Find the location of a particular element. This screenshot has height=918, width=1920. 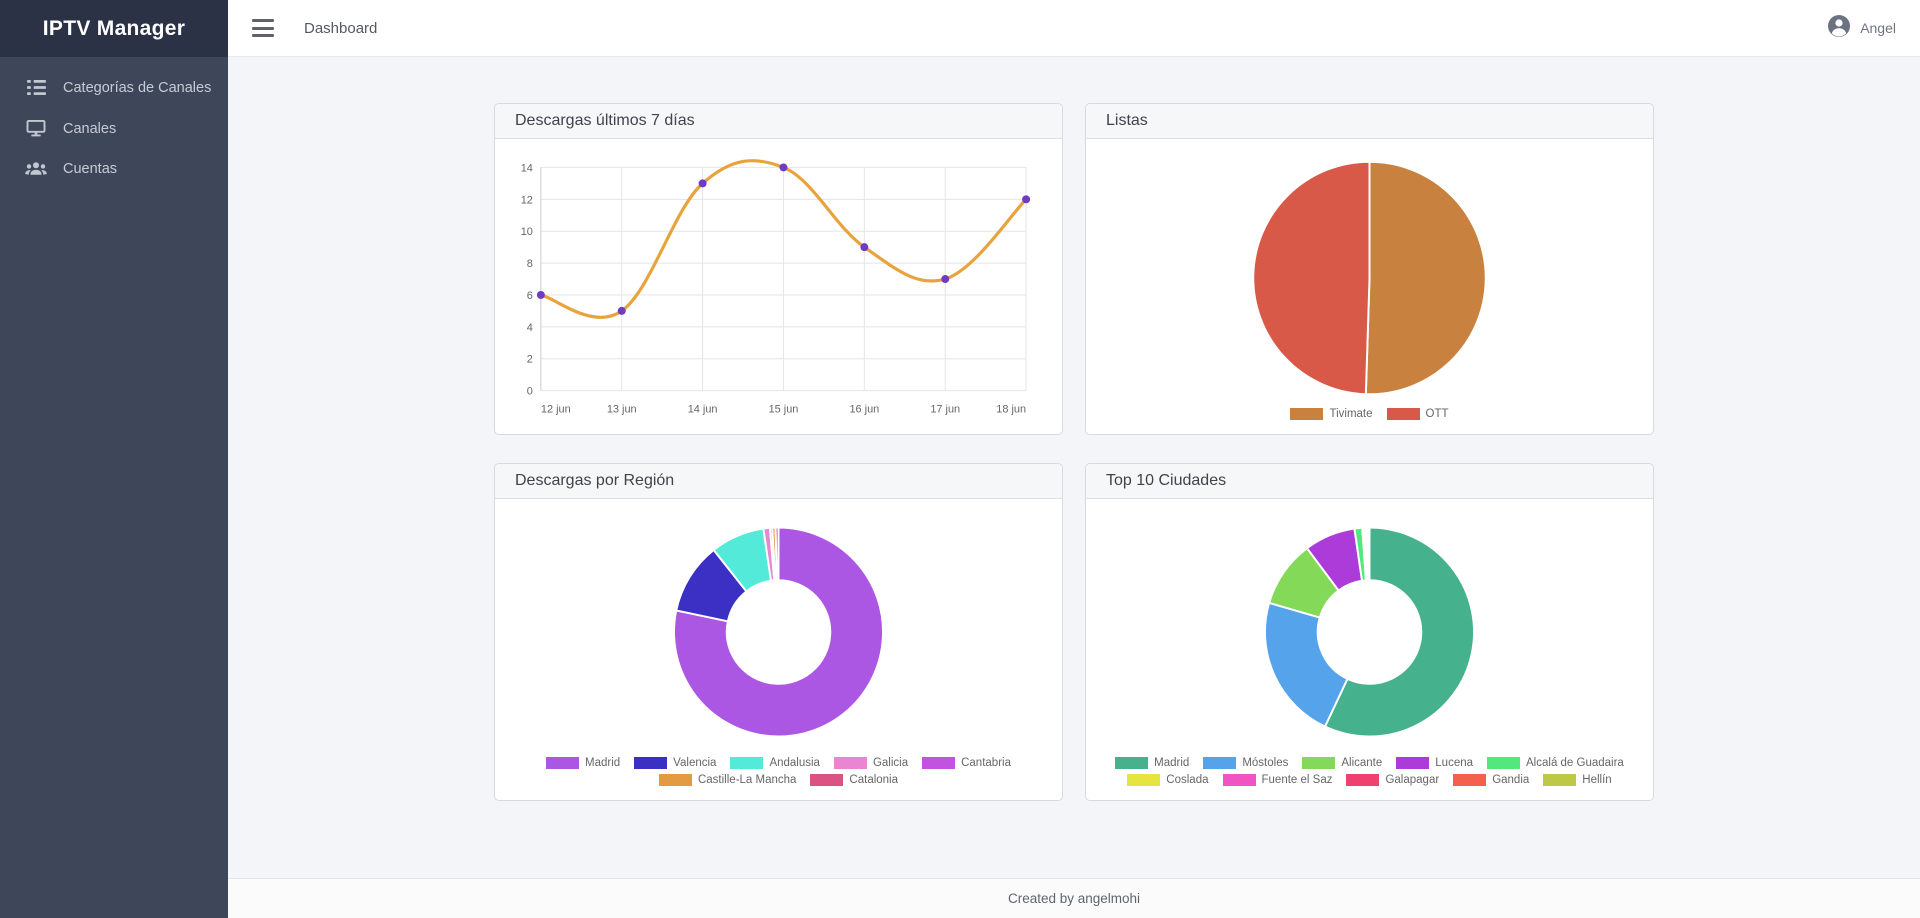

user-menu: Angel is located at coordinates (1861, 28).